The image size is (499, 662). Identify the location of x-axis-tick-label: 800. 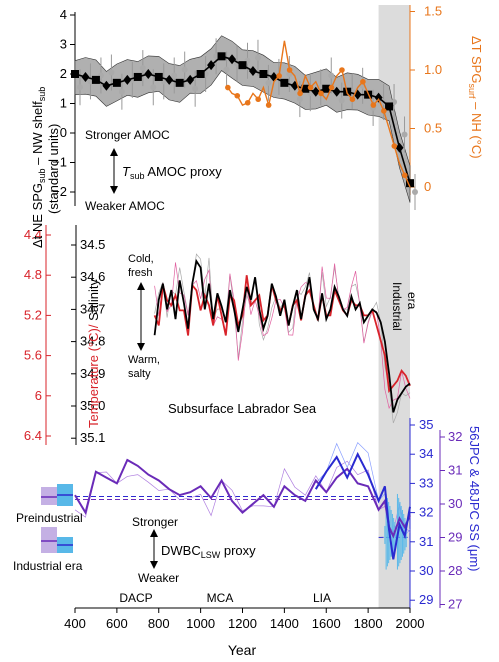
(159, 623).